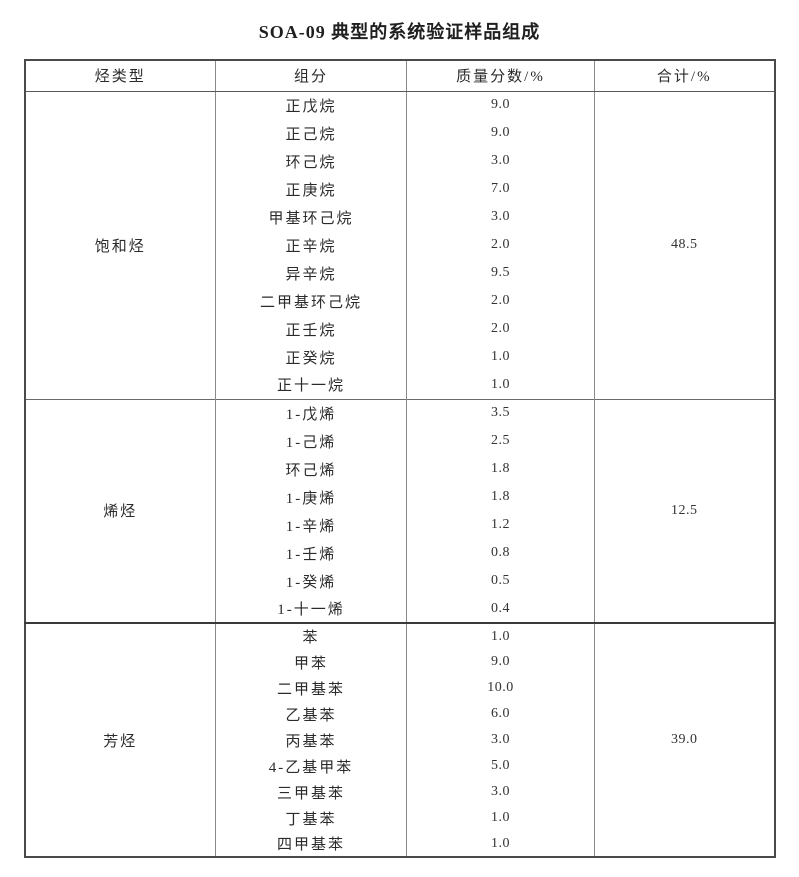 The image size is (799, 877). I want to click on component-name-cell: 正己烷, so click(311, 133).